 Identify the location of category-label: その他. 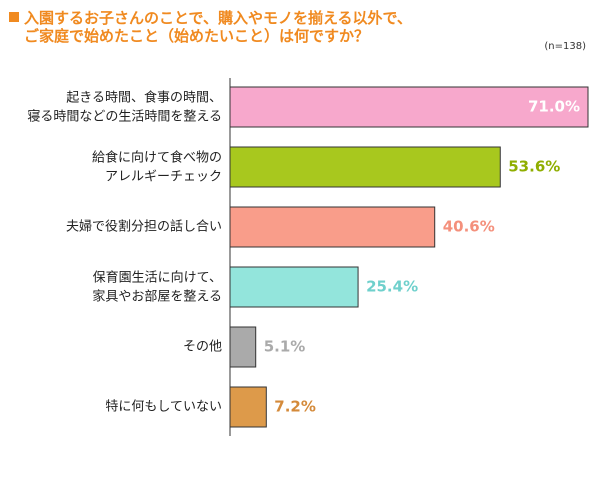
(202, 347).